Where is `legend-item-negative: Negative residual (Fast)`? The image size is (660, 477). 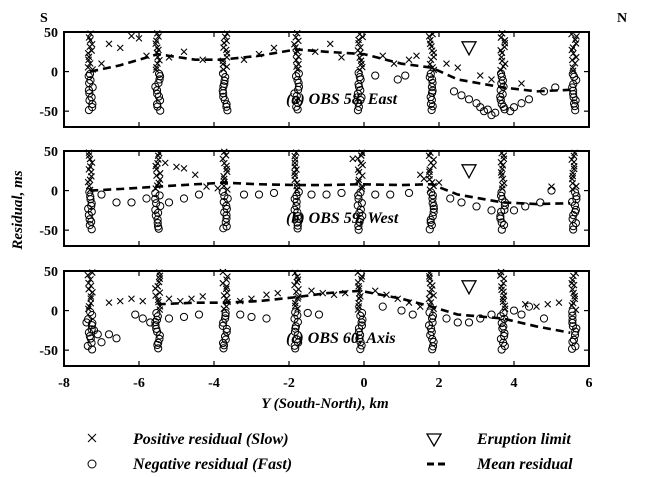
legend-item-negative: Negative residual (Fast) is located at coordinates (189, 464).